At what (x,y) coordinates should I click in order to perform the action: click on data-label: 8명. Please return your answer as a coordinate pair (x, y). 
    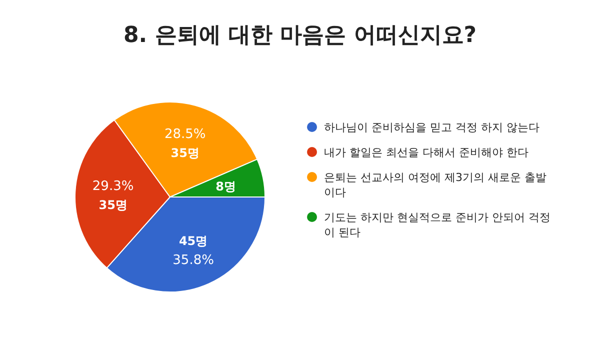
    Looking at the image, I should click on (226, 186).